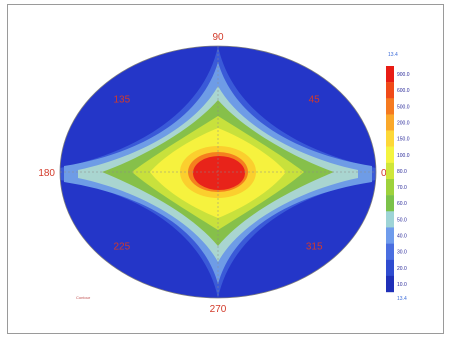  Describe the element at coordinates (402, 299) in the screenshot. I see `legend-bottom-label: 13.4` at that location.